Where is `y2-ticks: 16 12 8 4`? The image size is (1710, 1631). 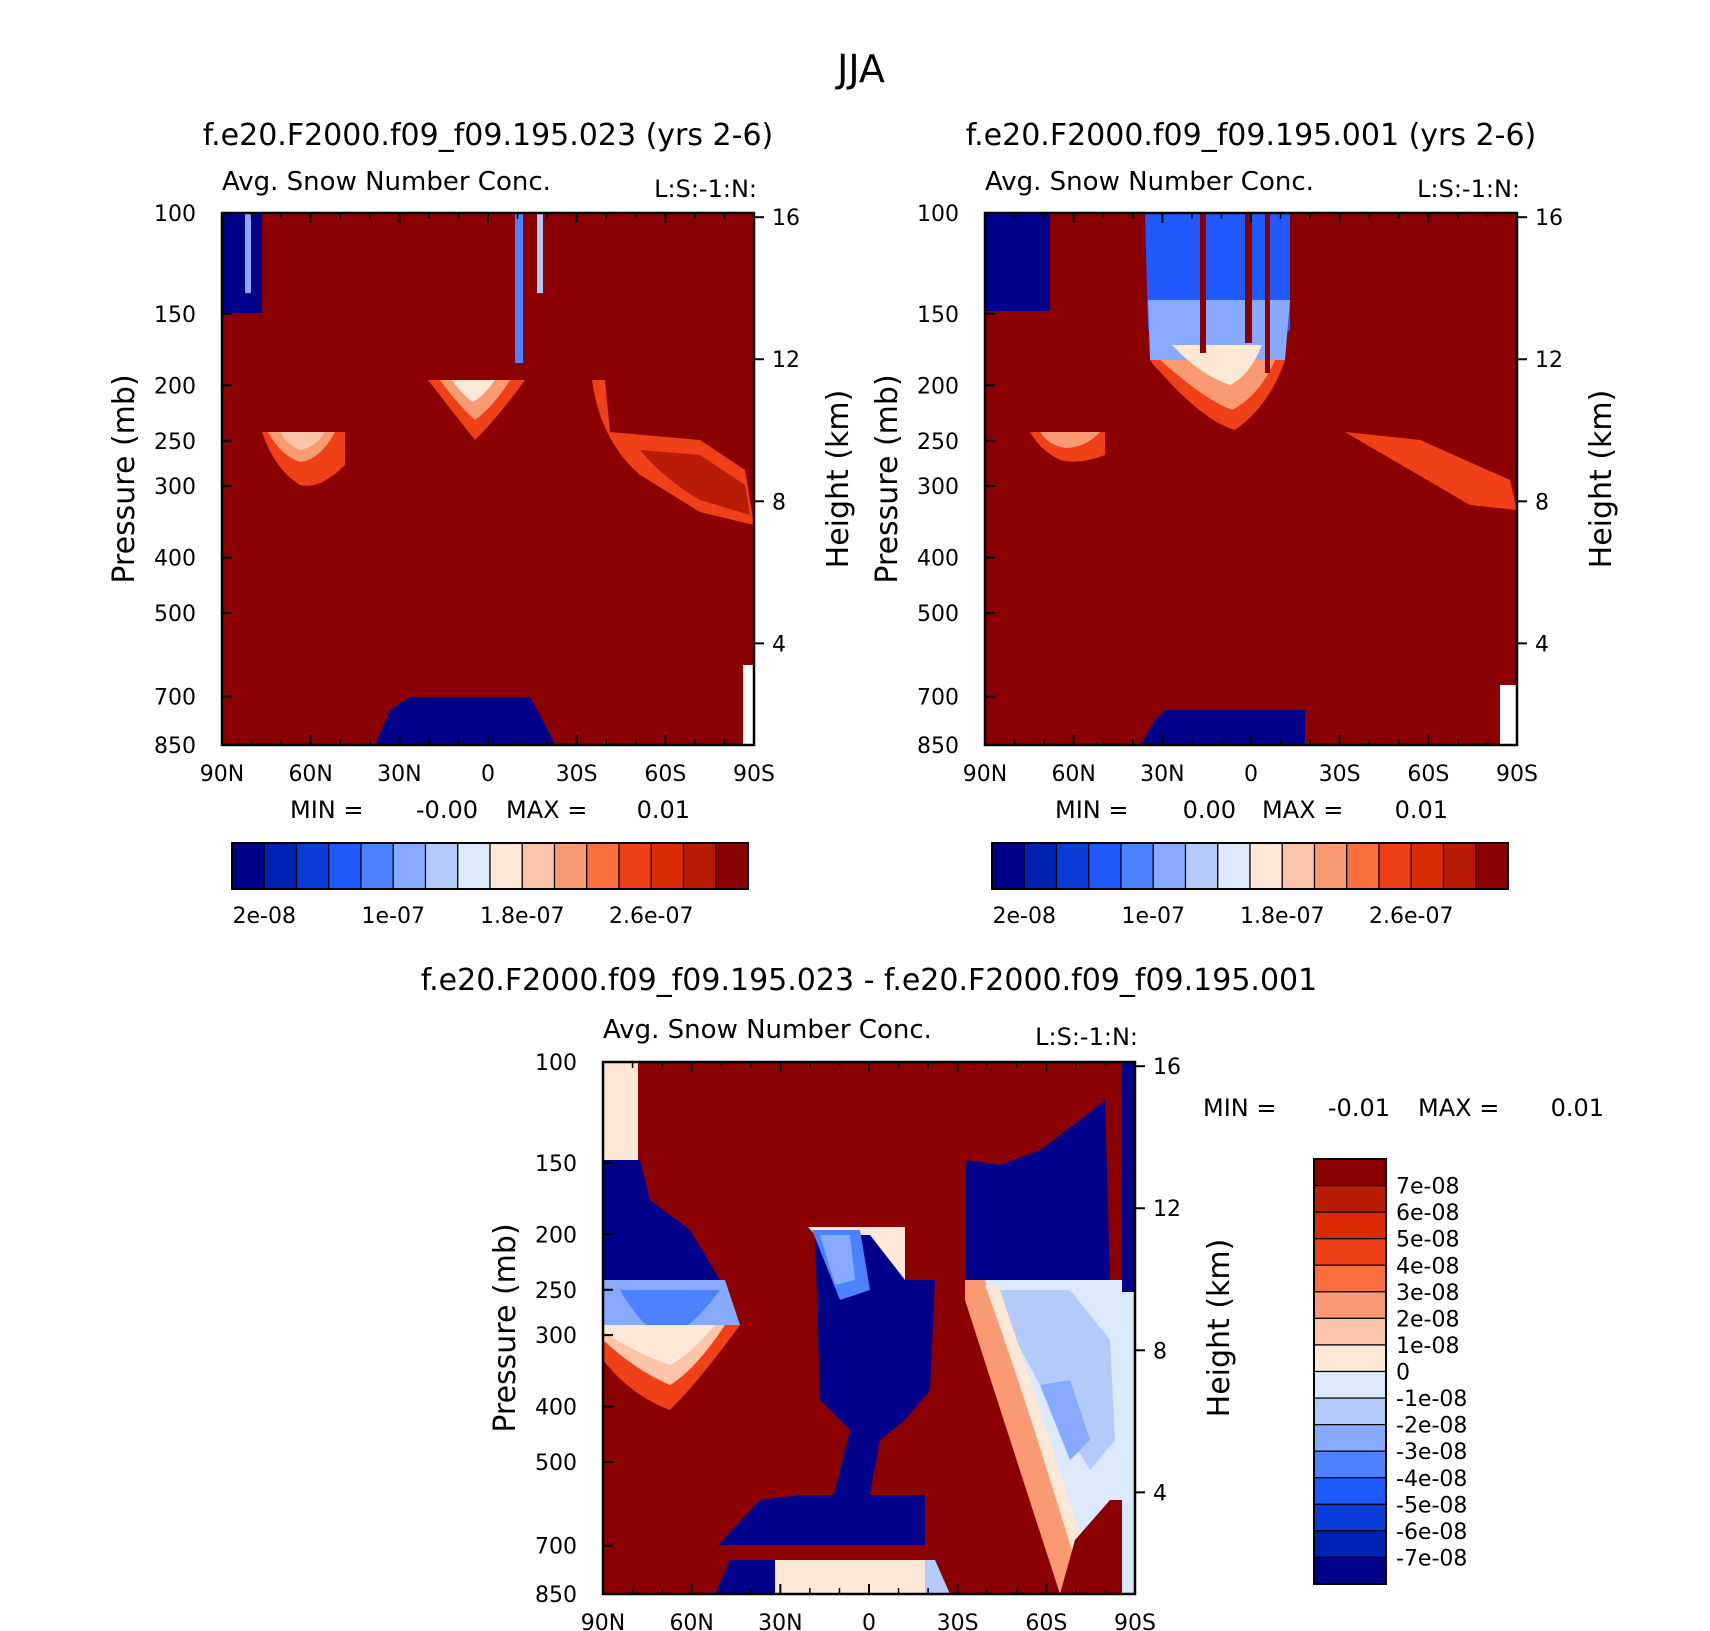
y2-ticks: 16 12 8 4 is located at coordinates (777, 431).